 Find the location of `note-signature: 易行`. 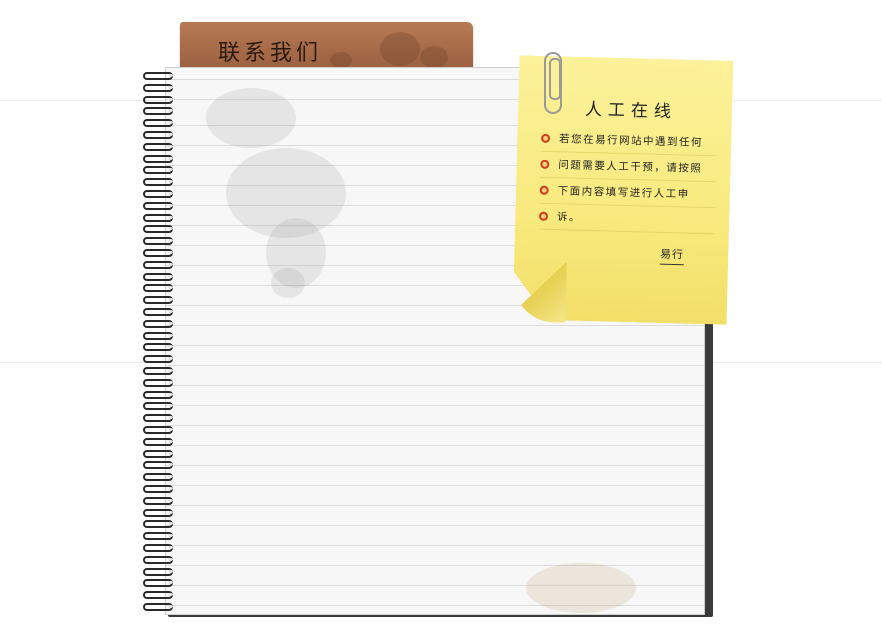

note-signature: 易行 is located at coordinates (672, 255).